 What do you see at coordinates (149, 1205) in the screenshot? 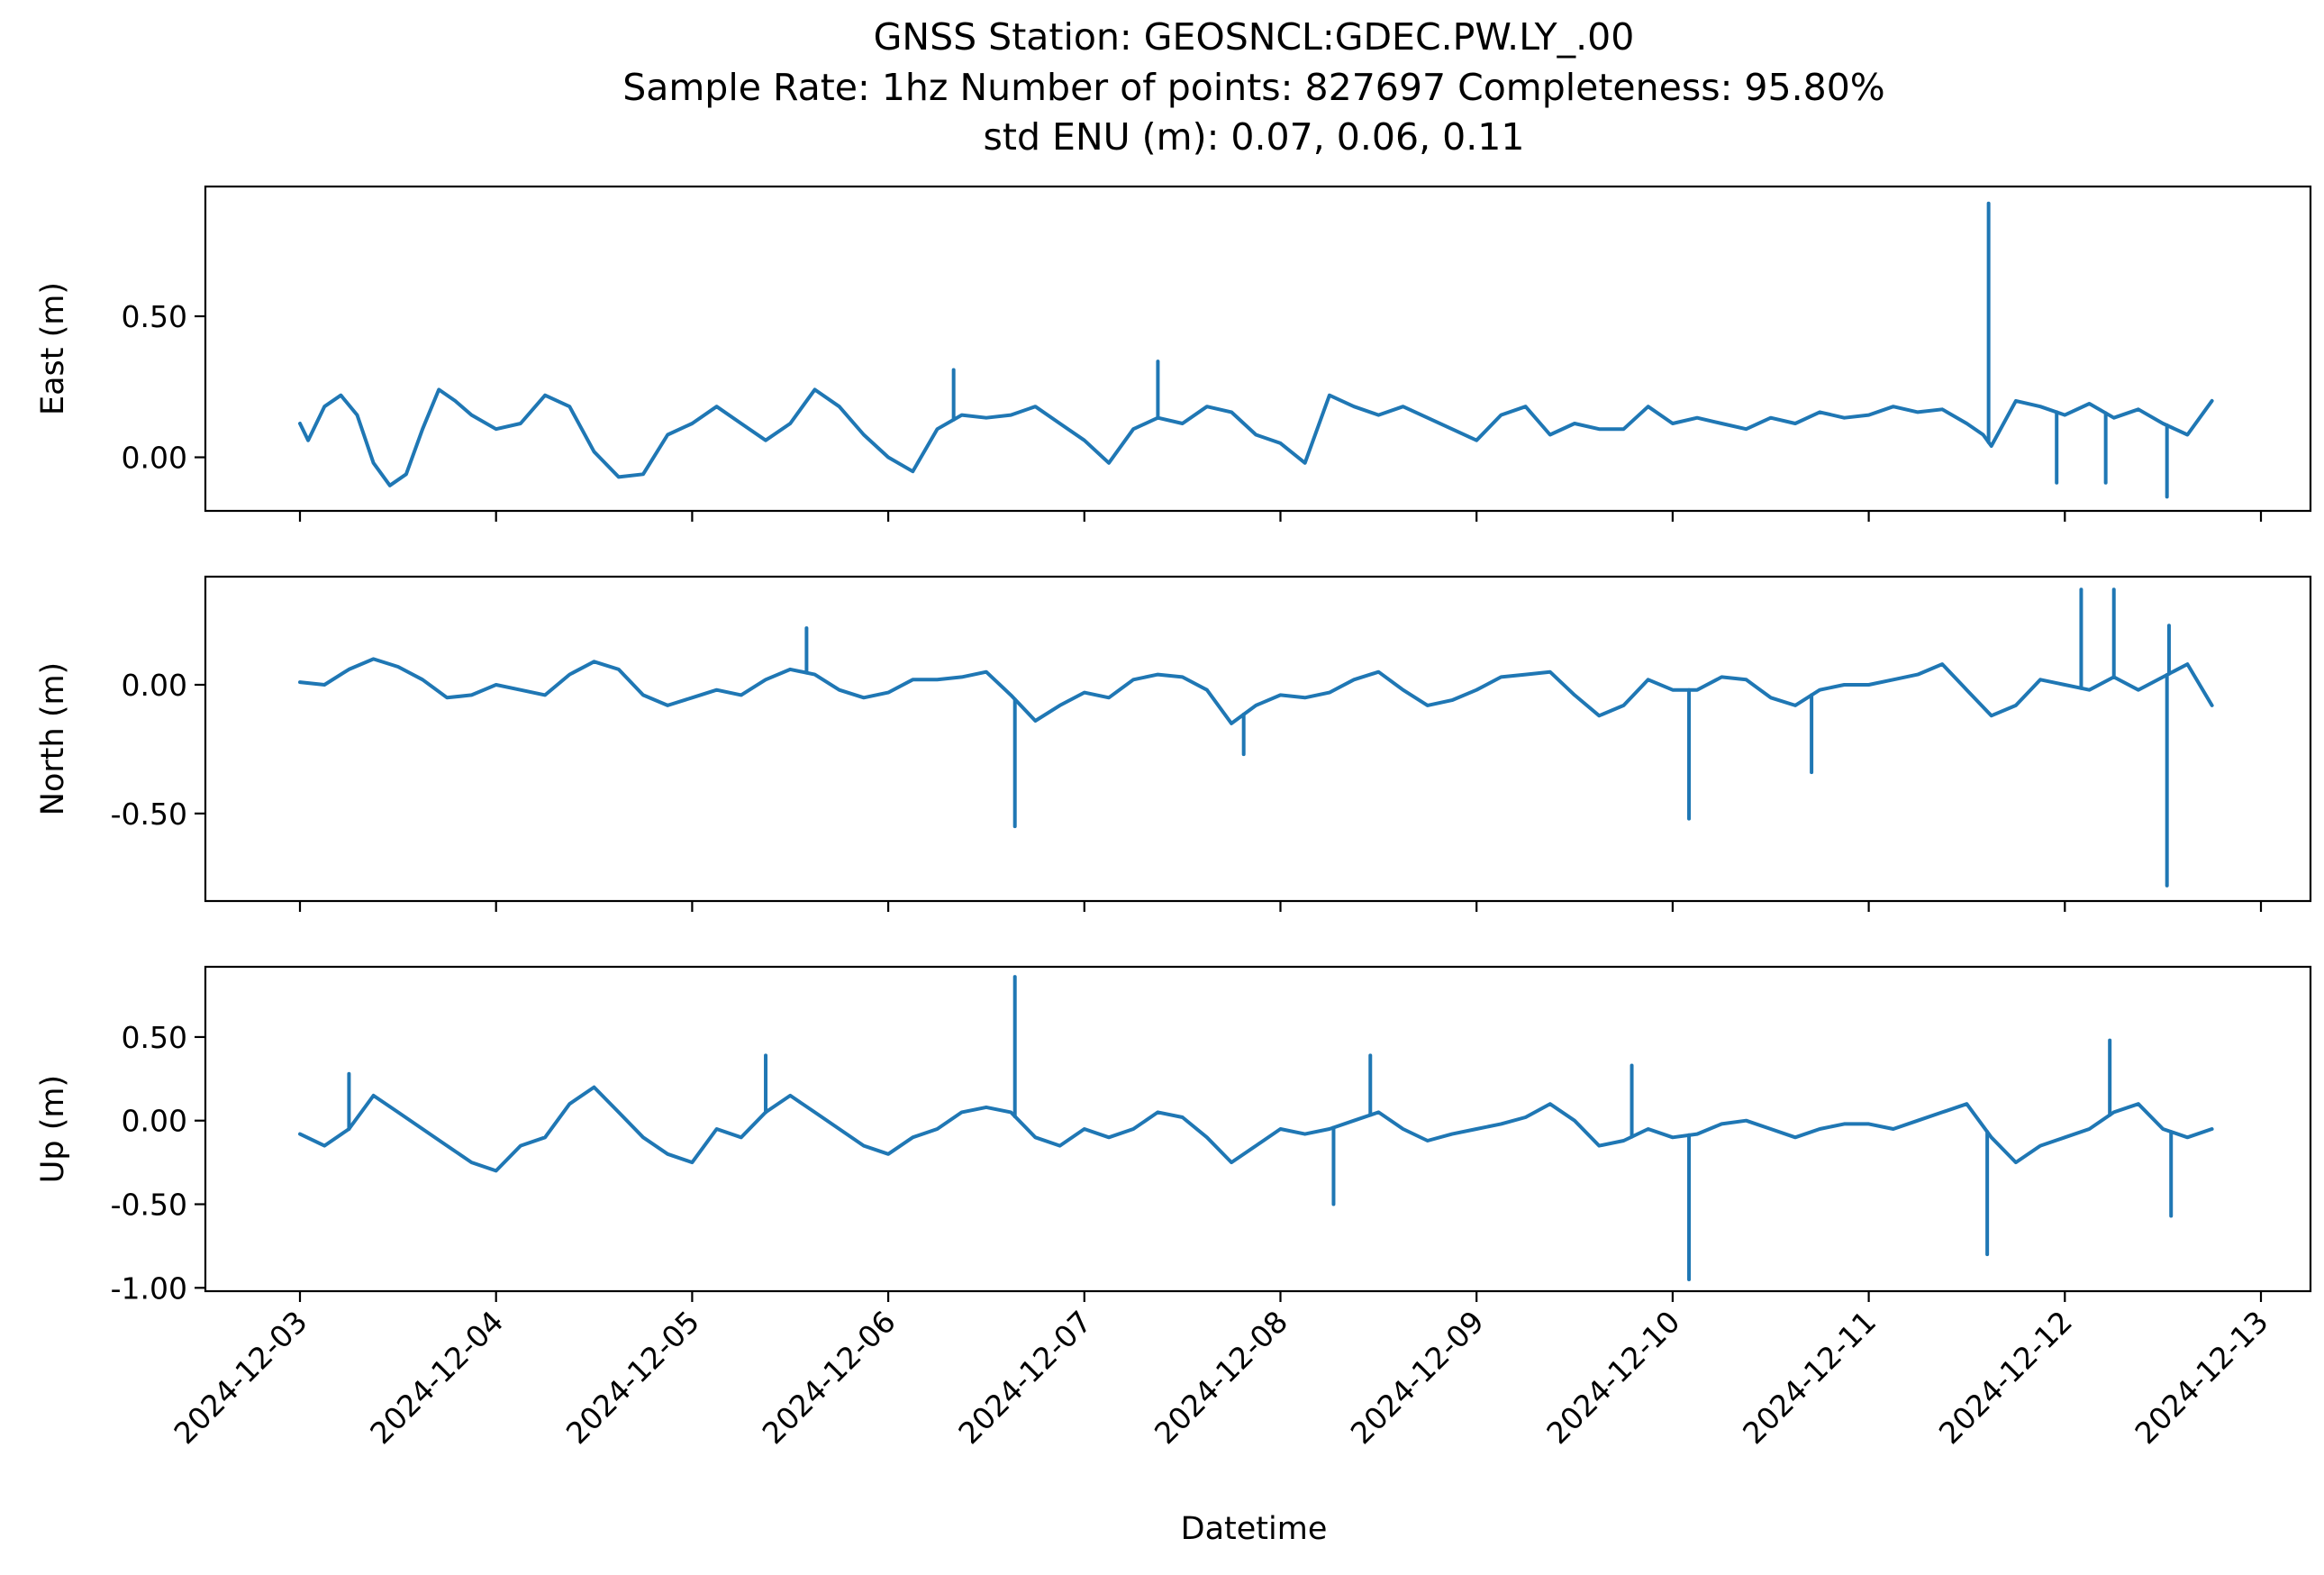
I see `up-y-tick-label-2: -0.50` at bounding box center [149, 1205].